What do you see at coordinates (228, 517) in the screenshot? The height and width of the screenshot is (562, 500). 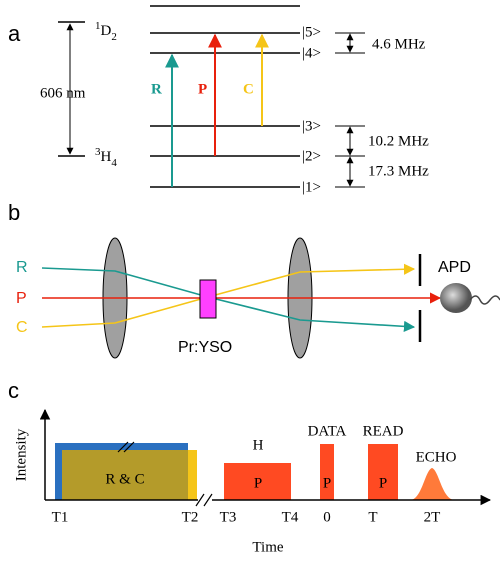 I see `time-label: T3` at bounding box center [228, 517].